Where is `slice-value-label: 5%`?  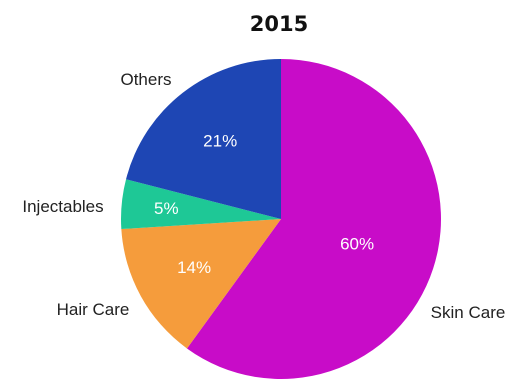 slice-value-label: 5% is located at coordinates (166, 208).